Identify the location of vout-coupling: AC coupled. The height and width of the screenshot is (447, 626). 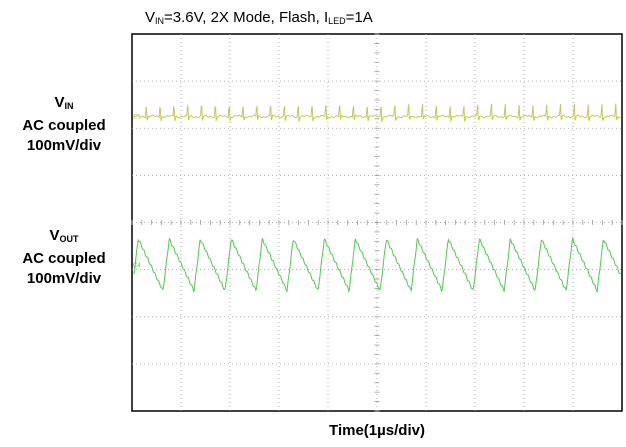
(64, 258).